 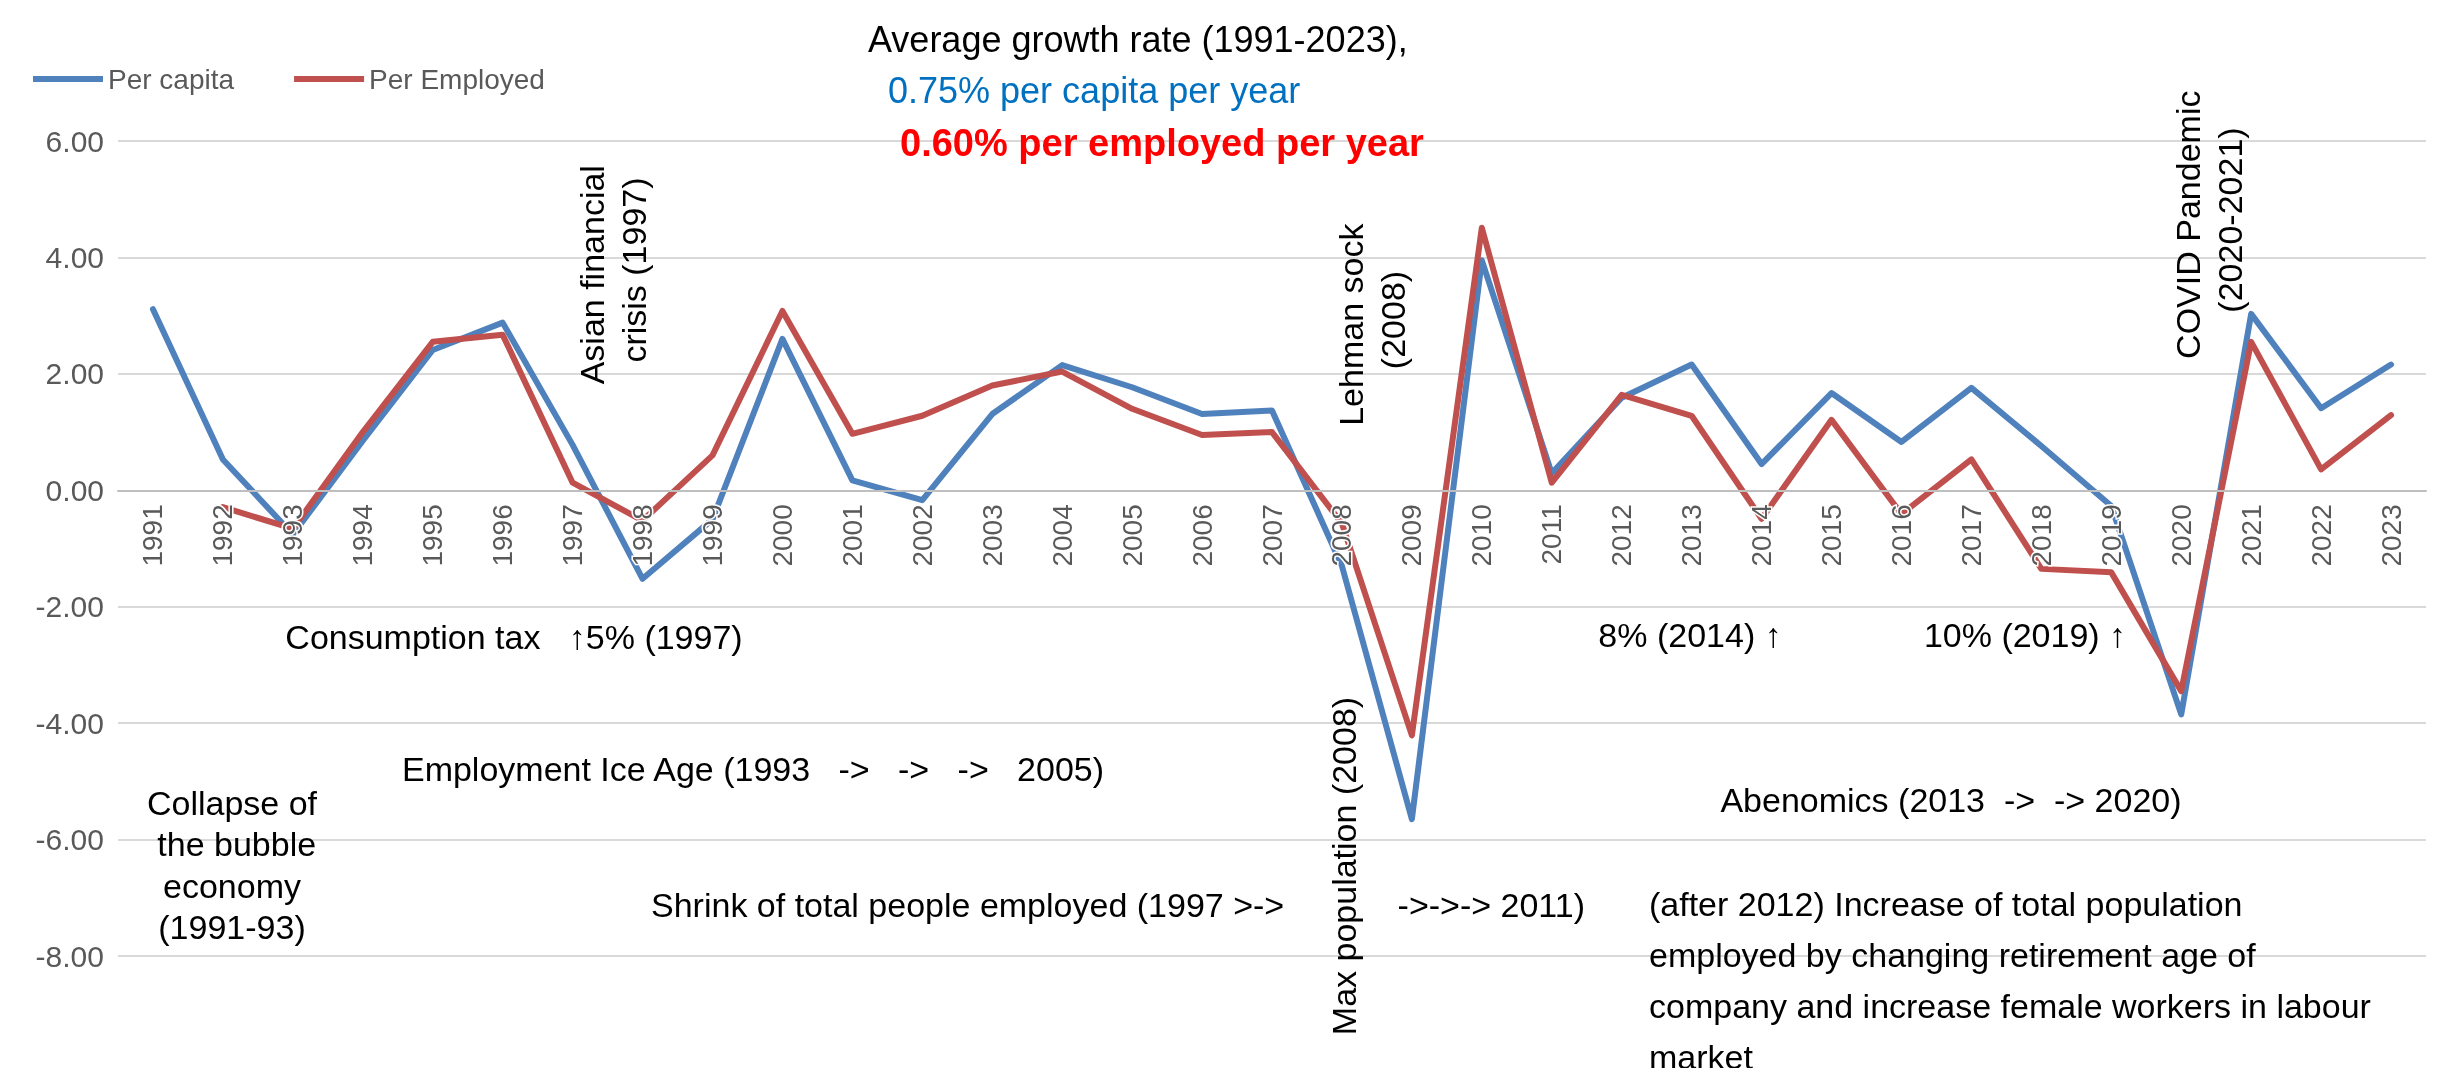 I want to click on x-tick-label: 2000, so click(x=782, y=535).